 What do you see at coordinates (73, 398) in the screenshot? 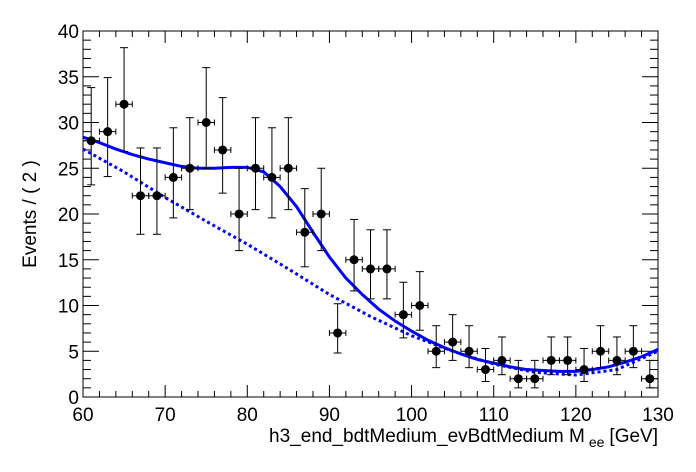
I see `y-tick-label: 0` at bounding box center [73, 398].